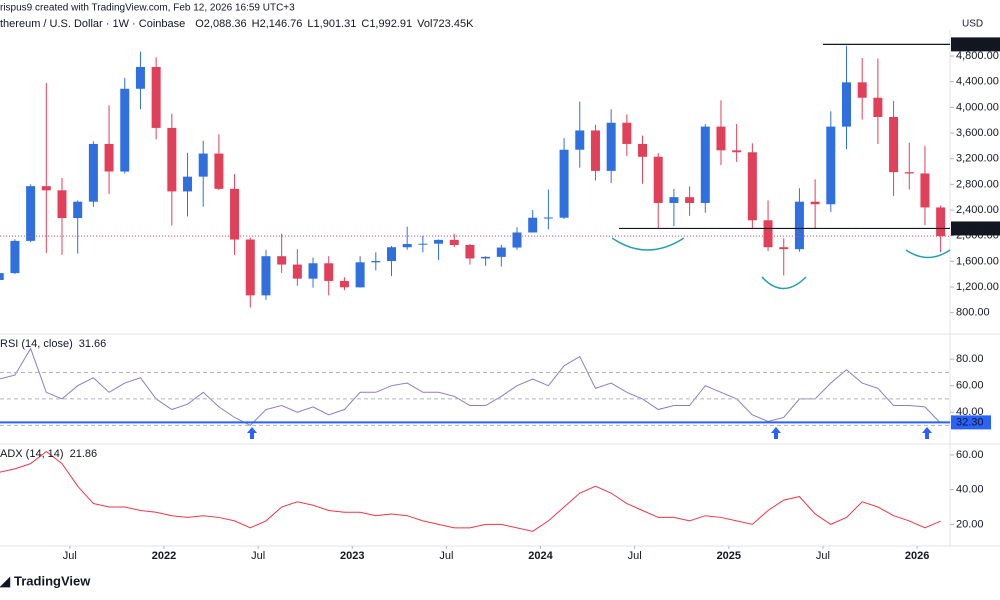 The height and width of the screenshot is (600, 1000). I want to click on y-tick-label: 4,000.00, so click(977, 107).